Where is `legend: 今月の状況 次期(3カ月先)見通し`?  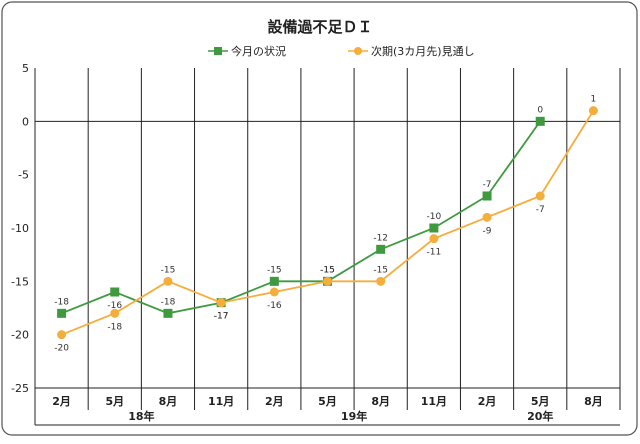 legend: 今月の状況 次期(3カ月先)見通し is located at coordinates (341, 51).